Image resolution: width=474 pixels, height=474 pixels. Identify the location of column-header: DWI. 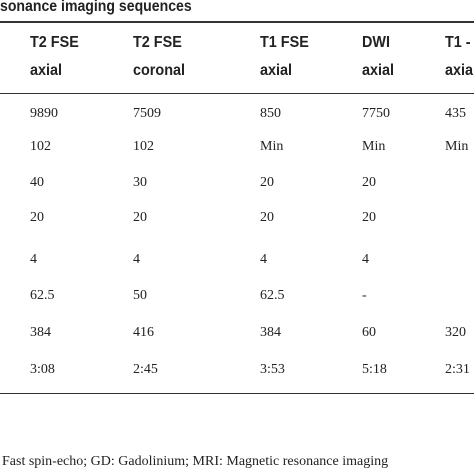
(376, 42).